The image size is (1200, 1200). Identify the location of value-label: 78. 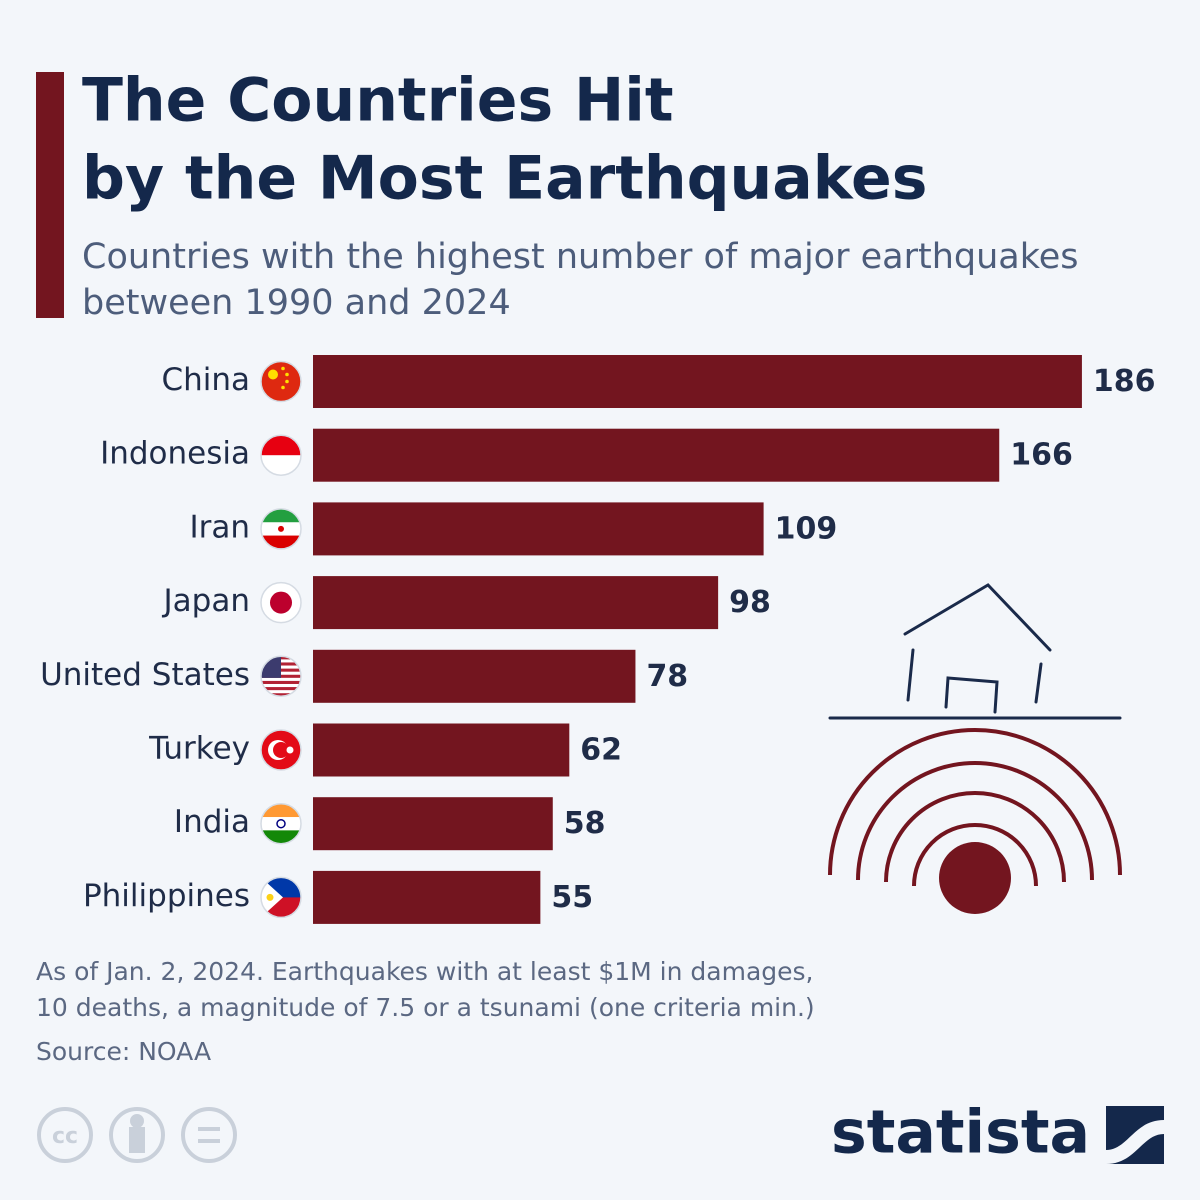
(667, 676).